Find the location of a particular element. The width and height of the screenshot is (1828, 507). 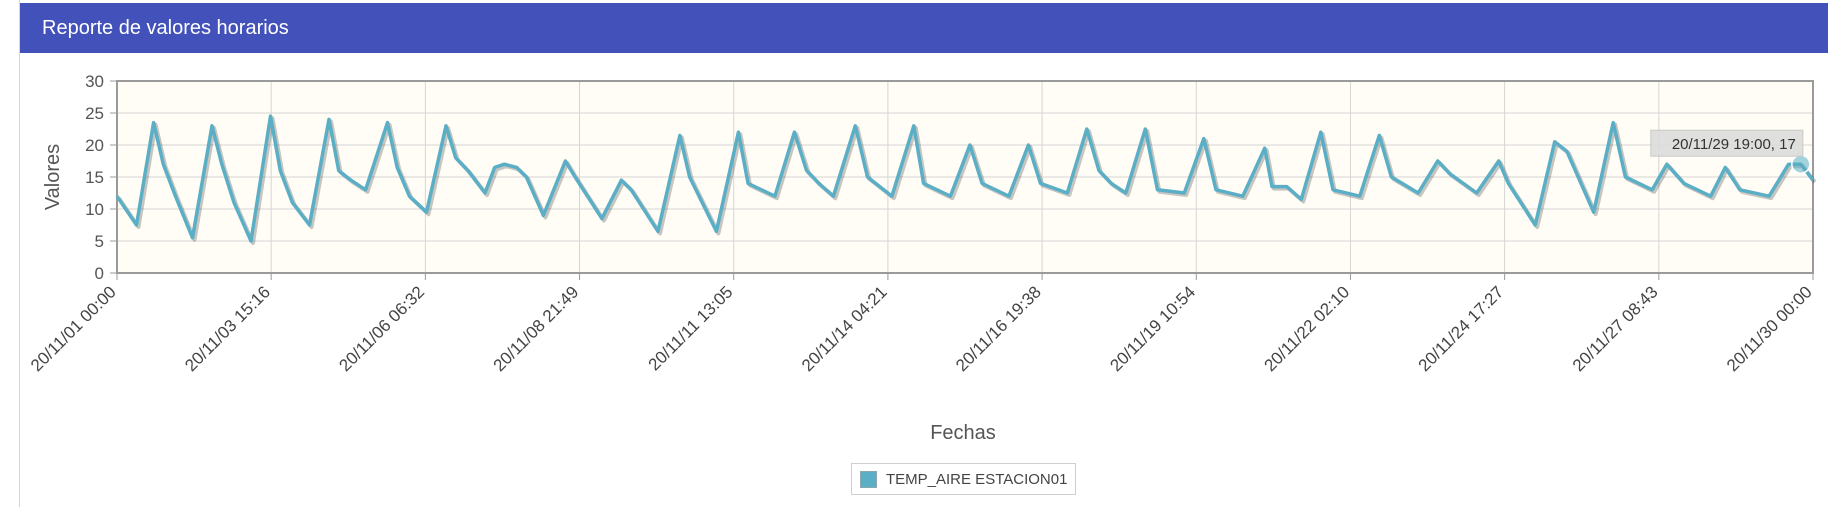

x-tick-label: 20/11/01 00:00 is located at coordinates (73, 328).